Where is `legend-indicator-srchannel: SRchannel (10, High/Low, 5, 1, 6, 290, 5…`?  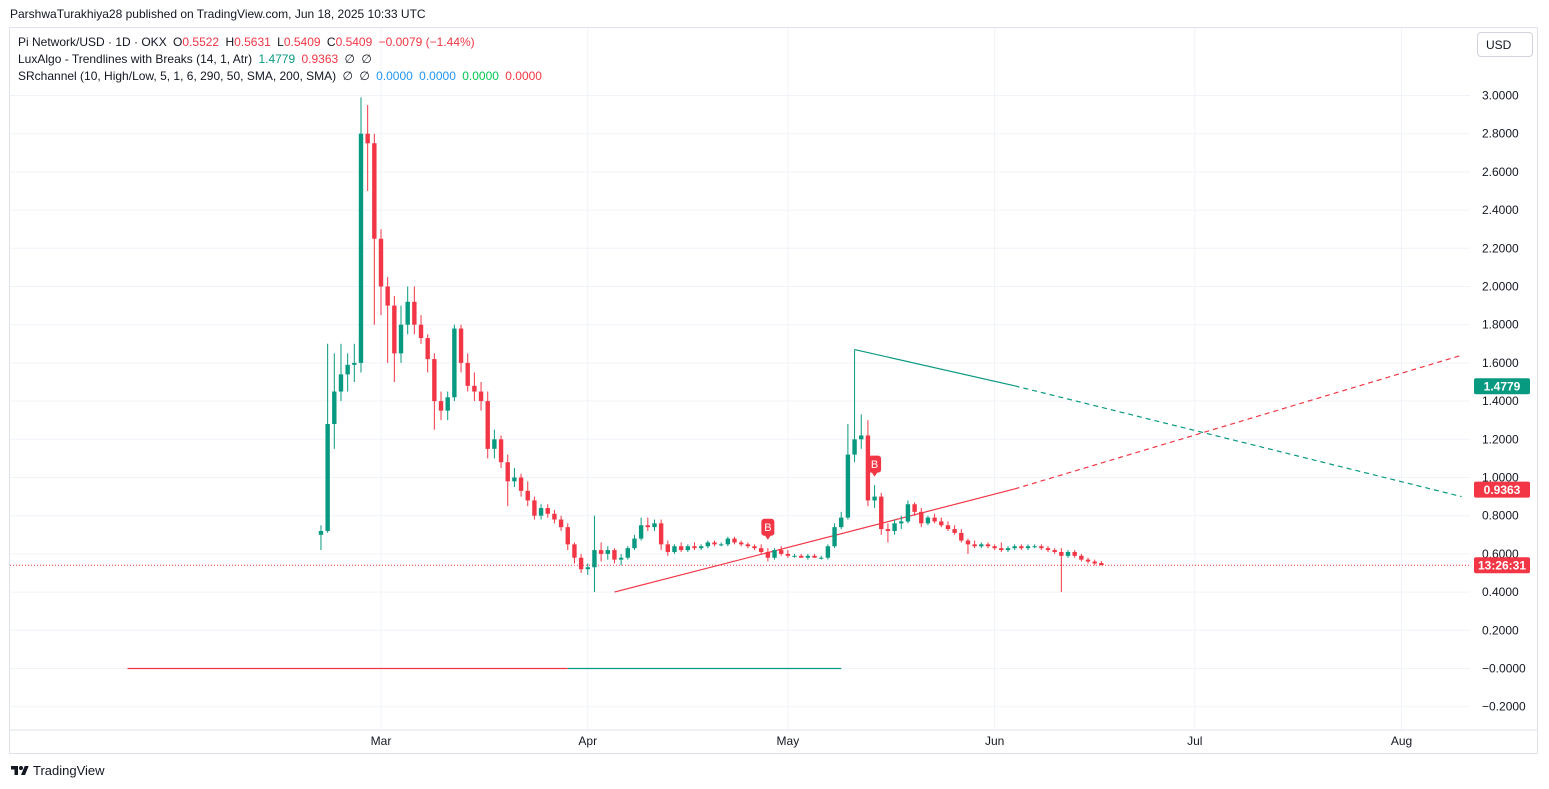
legend-indicator-srchannel: SRchannel (10, High/Low, 5, 1, 6, 290, 5… is located at coordinates (281, 76).